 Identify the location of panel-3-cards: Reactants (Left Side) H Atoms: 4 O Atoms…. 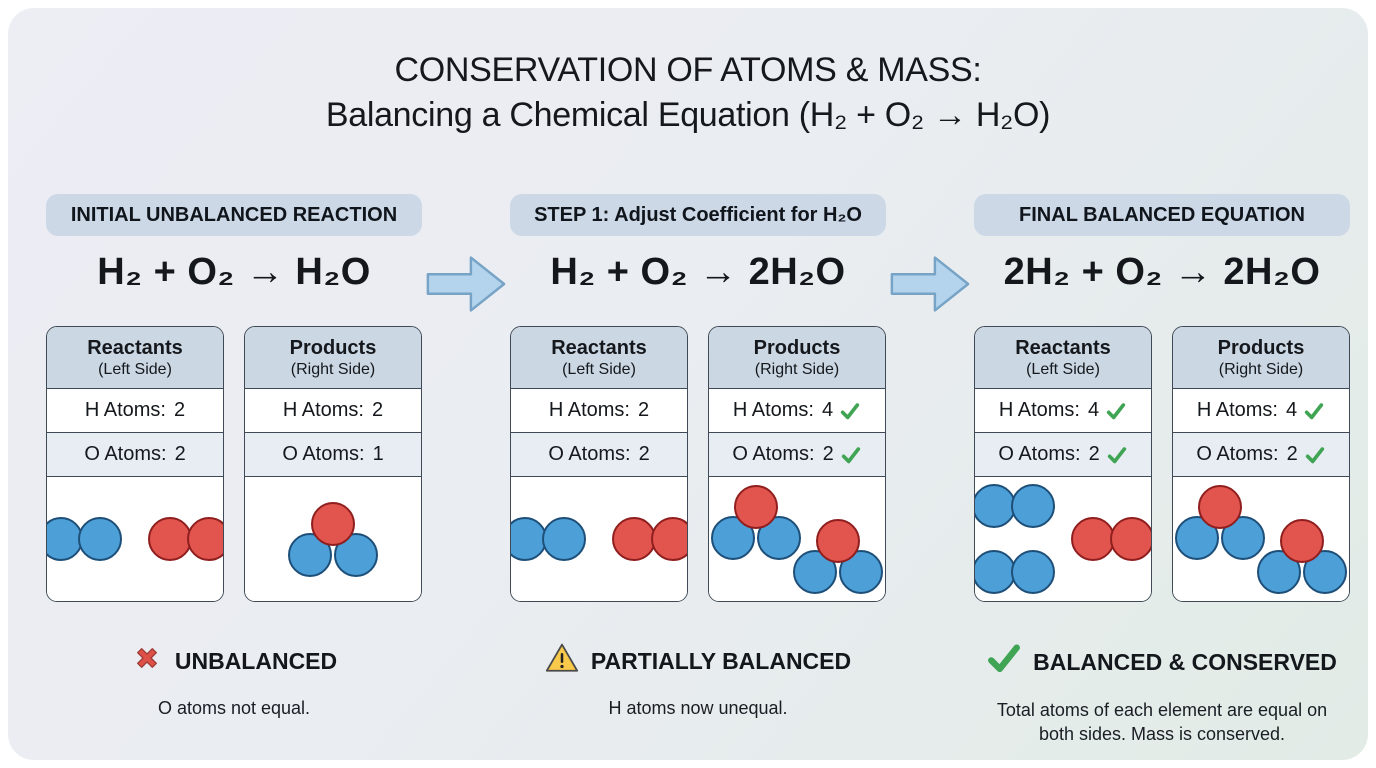
(1162, 464).